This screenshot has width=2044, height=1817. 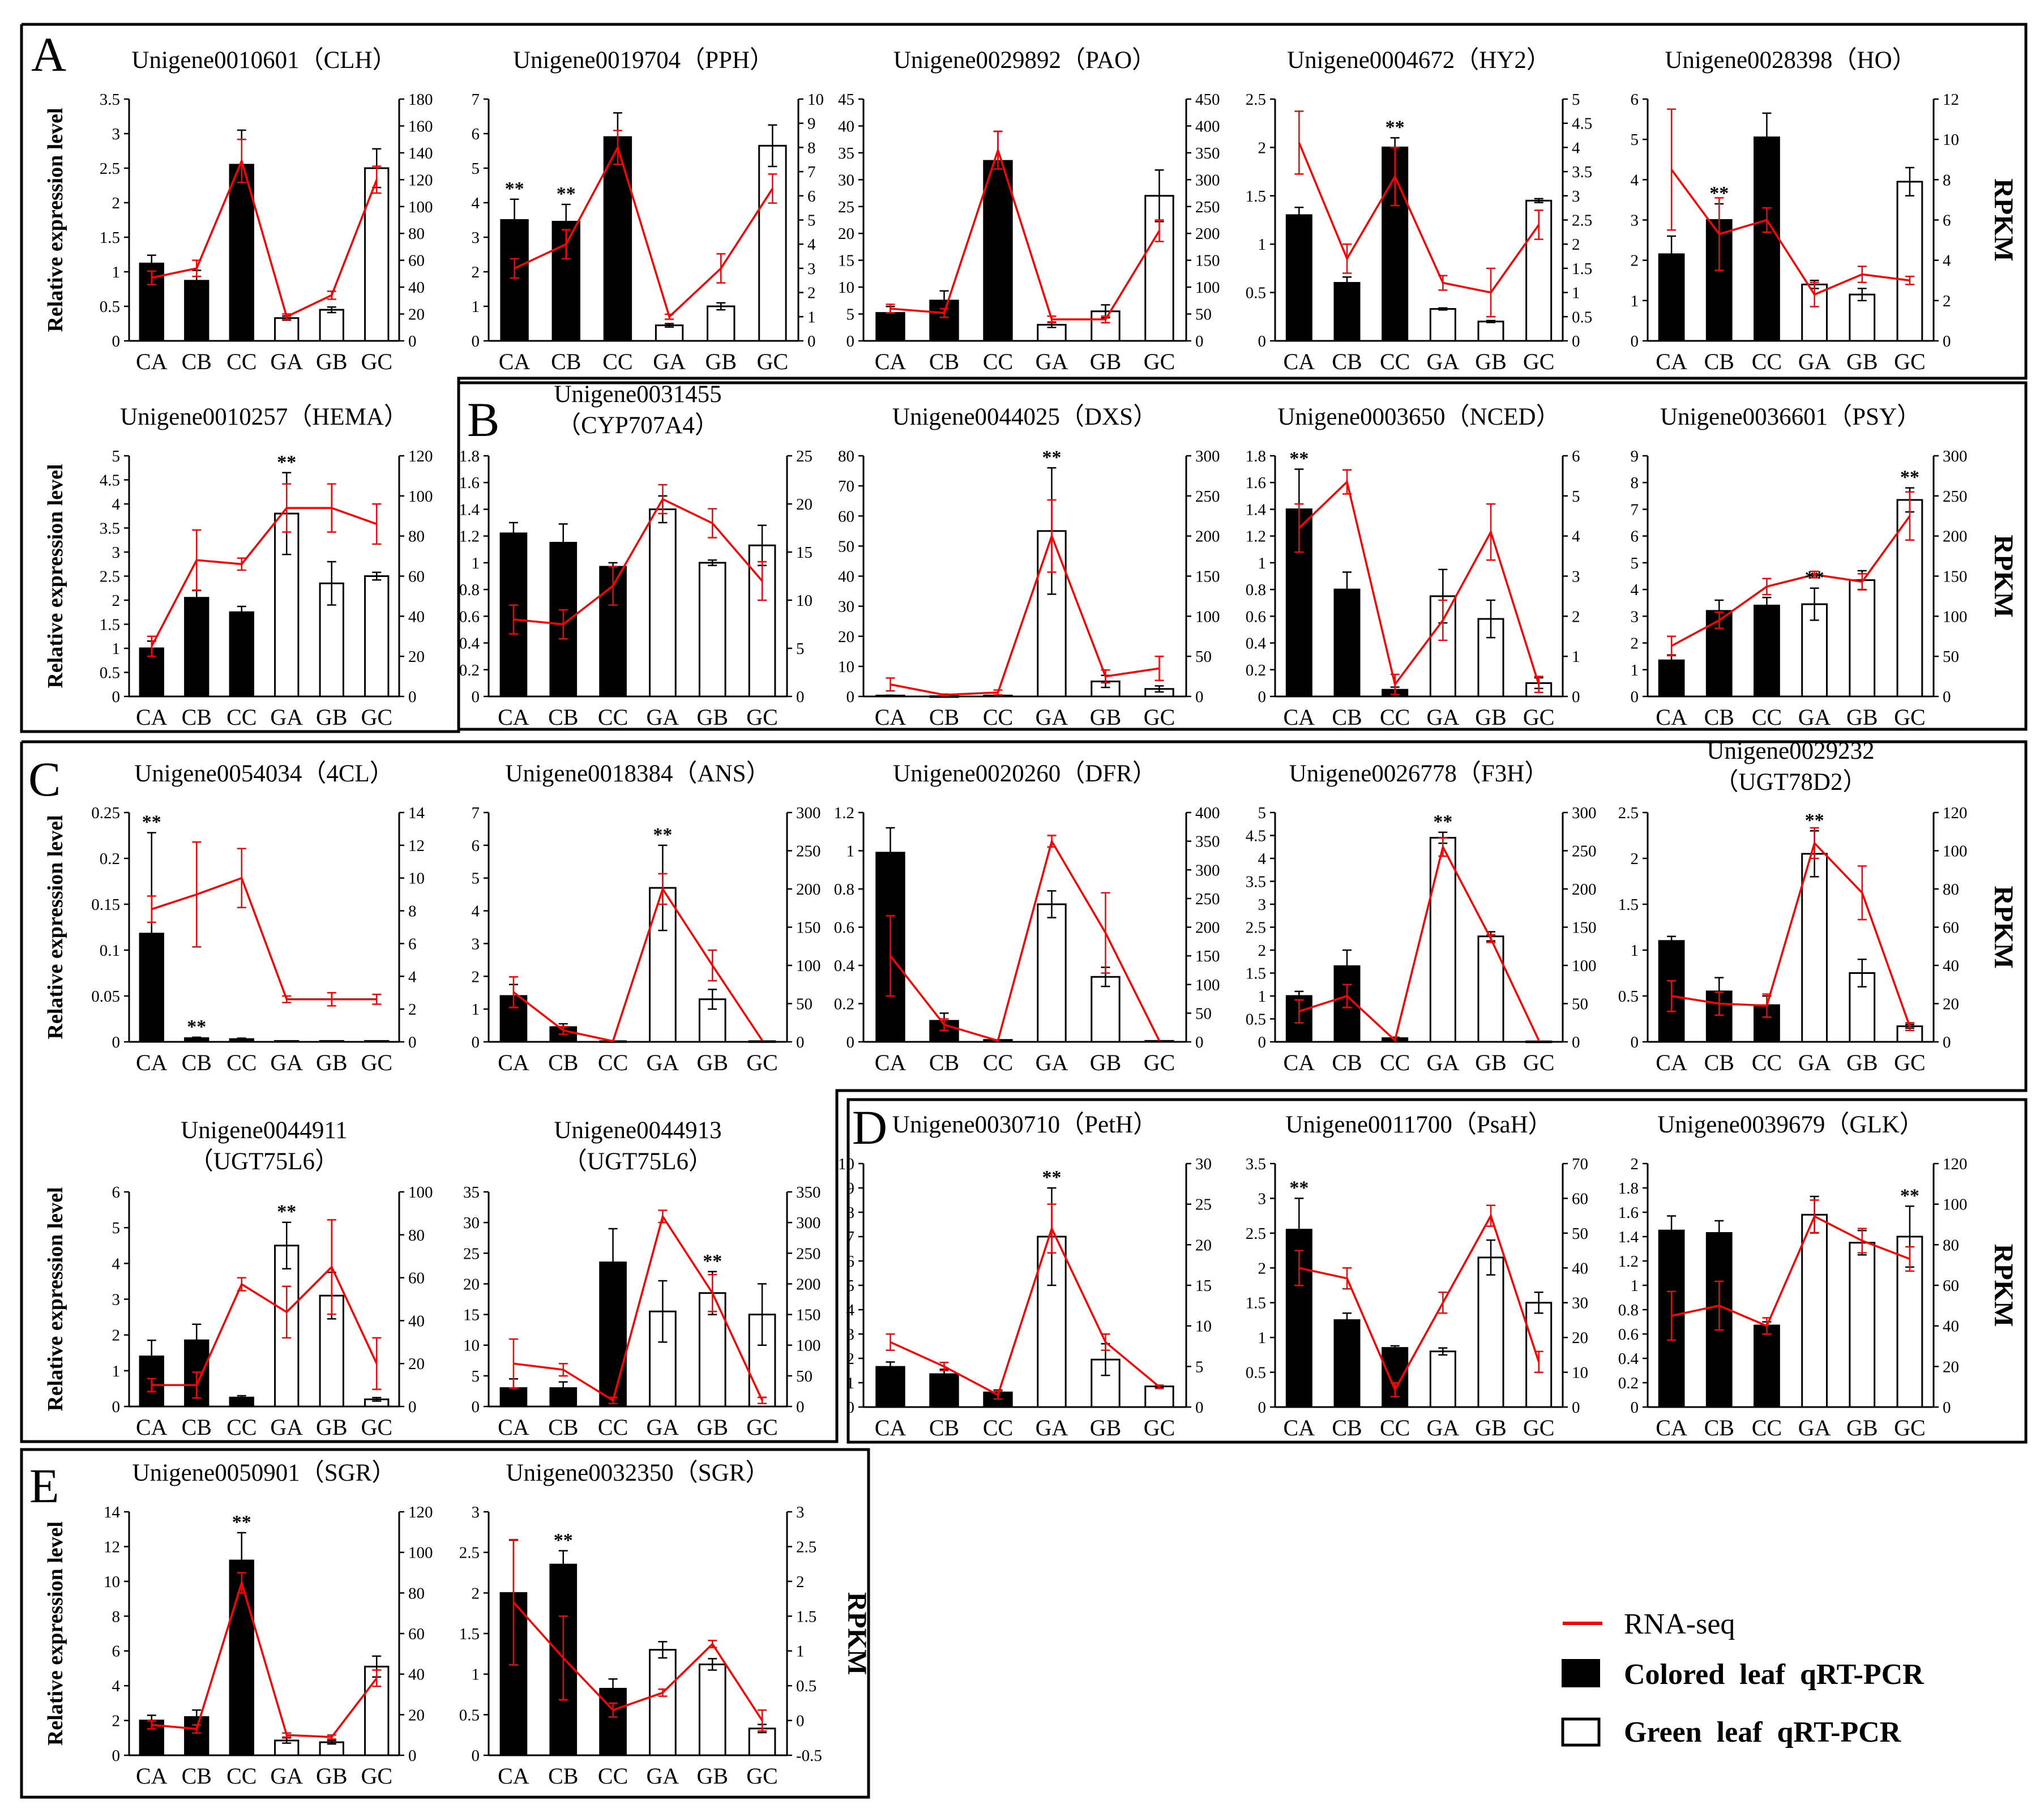 I want to click on rnaseq-line, so click(x=1025, y=614).